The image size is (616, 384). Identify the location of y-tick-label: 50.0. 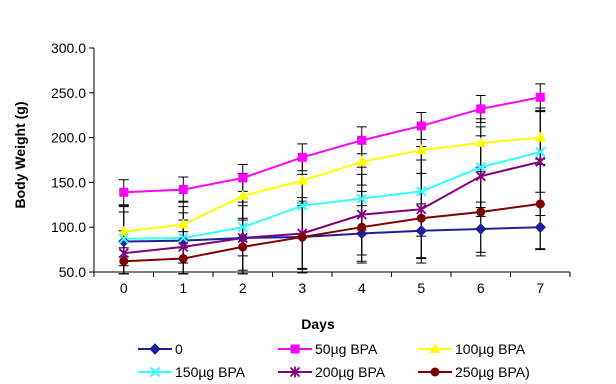
(72, 272).